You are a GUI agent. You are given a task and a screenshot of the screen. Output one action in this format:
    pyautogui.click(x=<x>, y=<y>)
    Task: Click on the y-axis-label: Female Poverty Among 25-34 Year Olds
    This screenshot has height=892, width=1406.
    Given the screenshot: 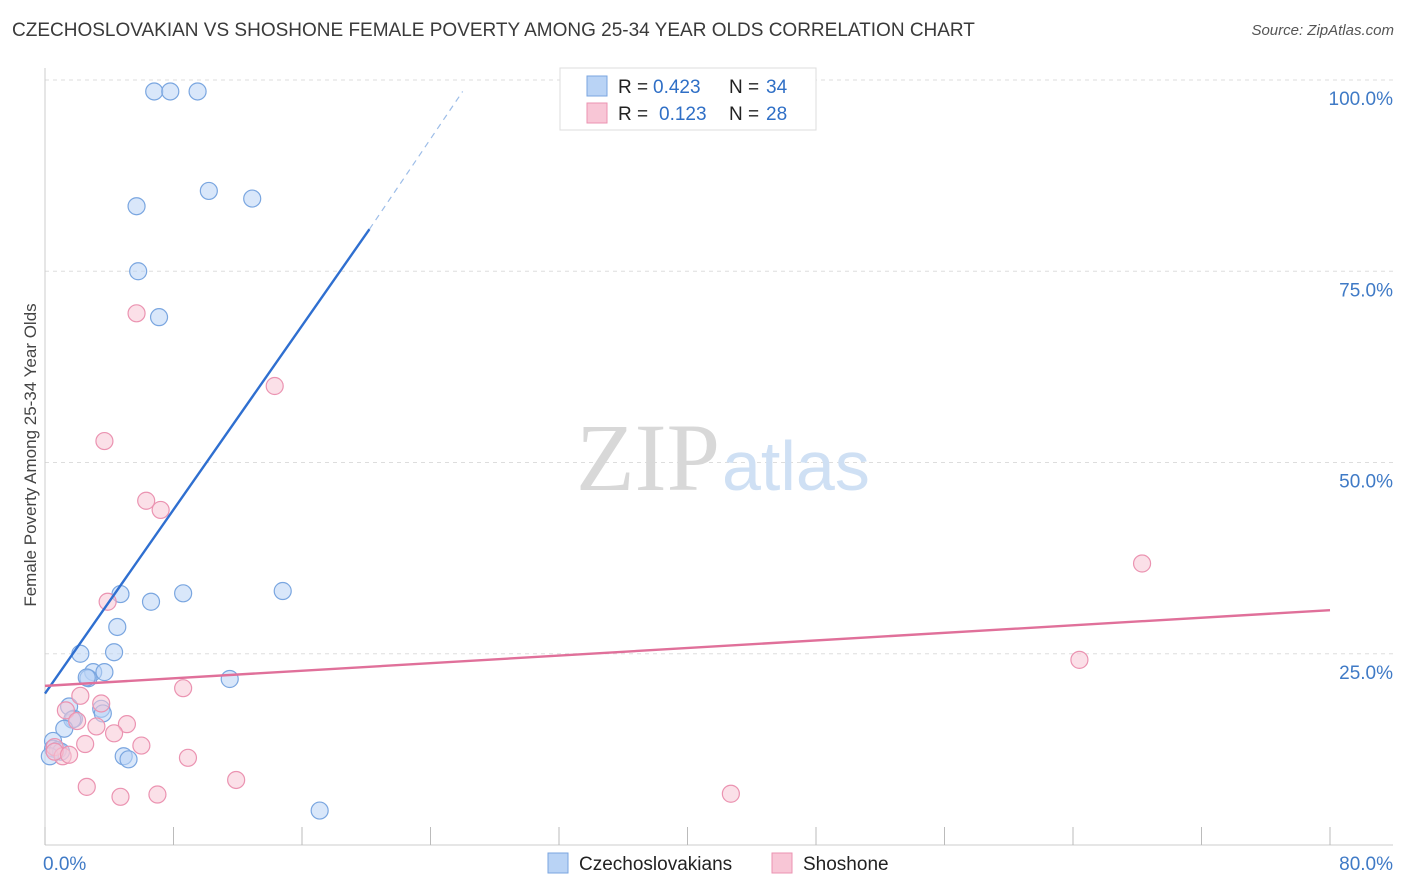 What is the action you would take?
    pyautogui.click(x=30, y=454)
    